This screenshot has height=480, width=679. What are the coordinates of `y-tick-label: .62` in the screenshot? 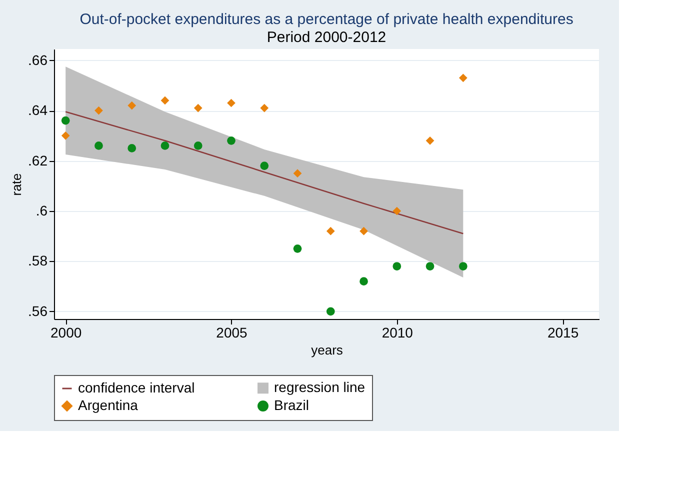 It's located at (38, 160).